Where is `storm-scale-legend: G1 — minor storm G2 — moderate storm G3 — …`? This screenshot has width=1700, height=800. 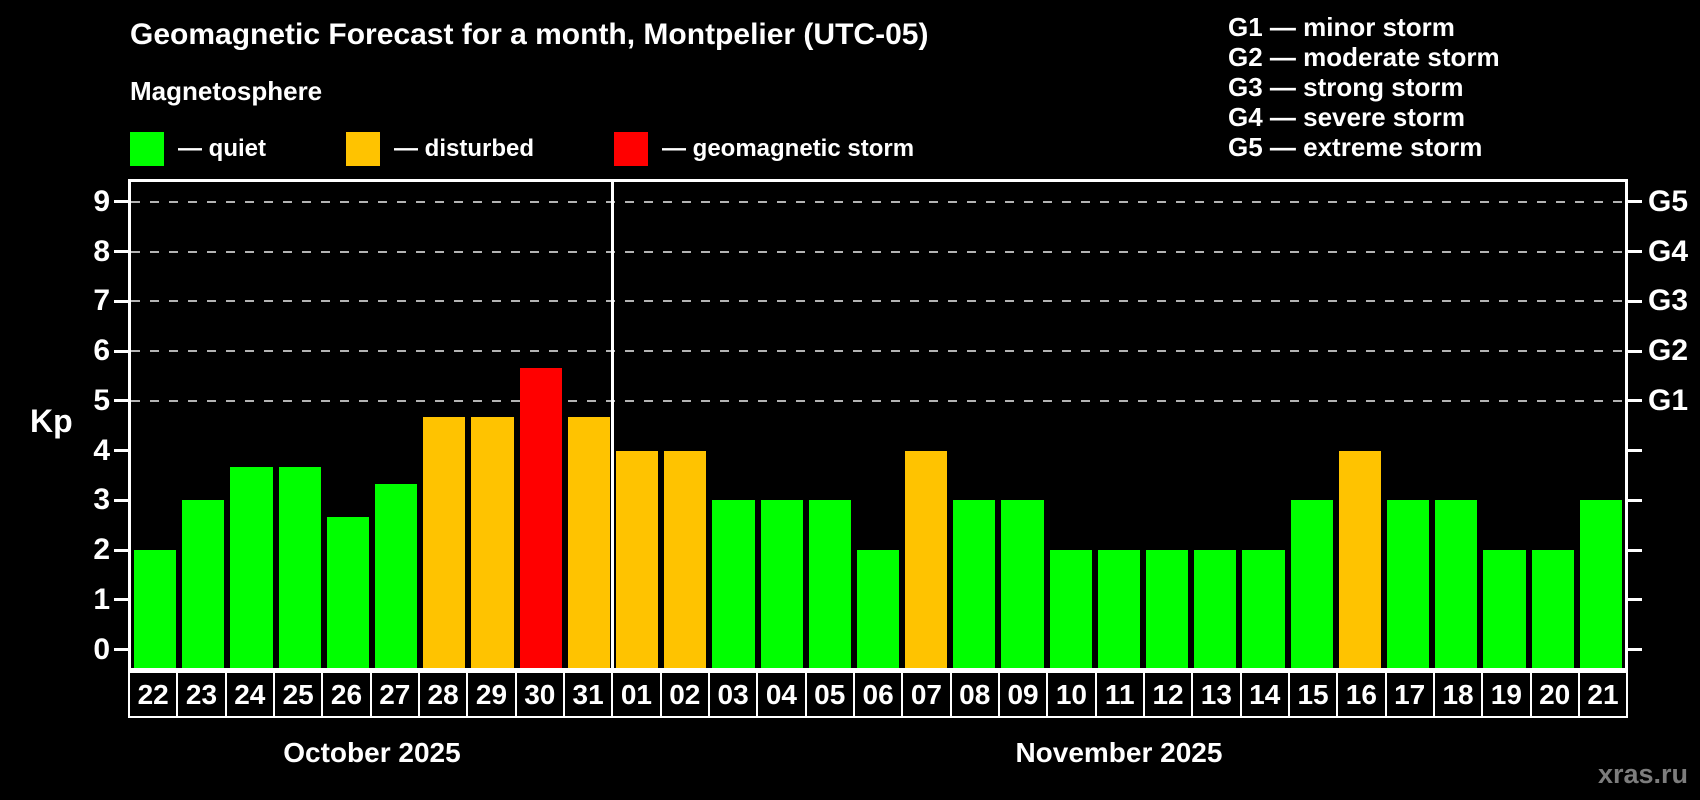
storm-scale-legend: G1 — minor storm G2 — moderate storm G3 — … is located at coordinates (1364, 87).